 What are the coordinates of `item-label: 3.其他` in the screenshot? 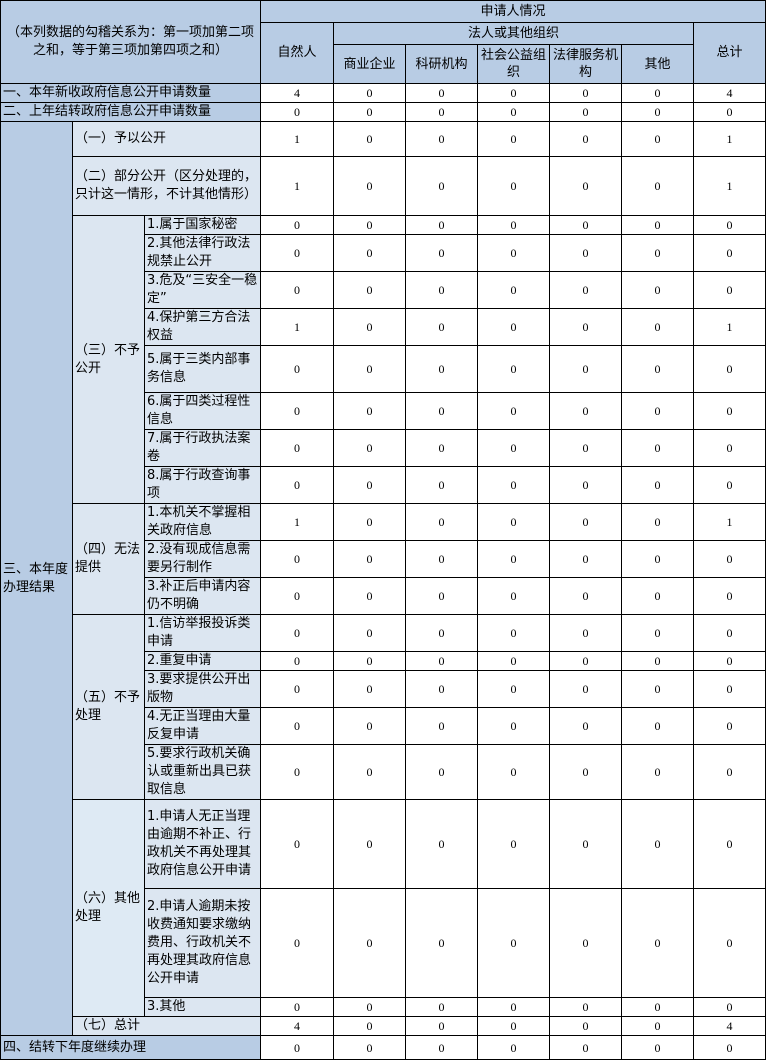 It's located at (202, 1007).